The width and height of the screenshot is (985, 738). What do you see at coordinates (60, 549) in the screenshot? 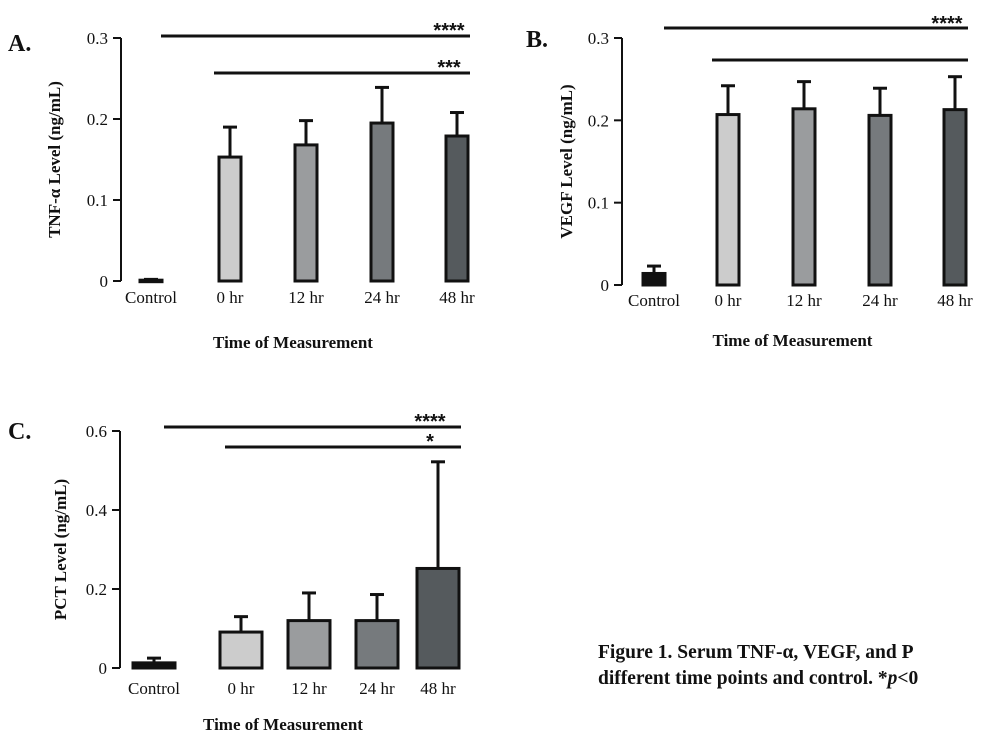
I see `y-axis-title: PCT Level (ng/mL)` at bounding box center [60, 549].